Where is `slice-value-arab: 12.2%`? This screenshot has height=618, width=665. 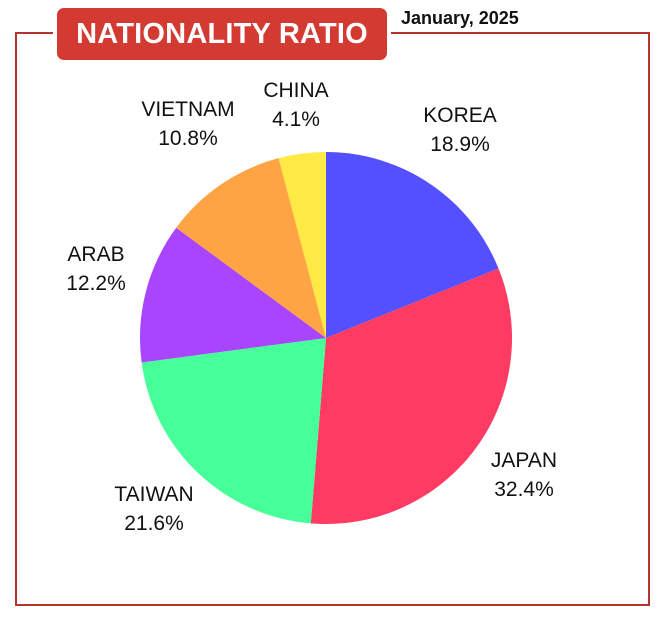 slice-value-arab: 12.2% is located at coordinates (96, 283).